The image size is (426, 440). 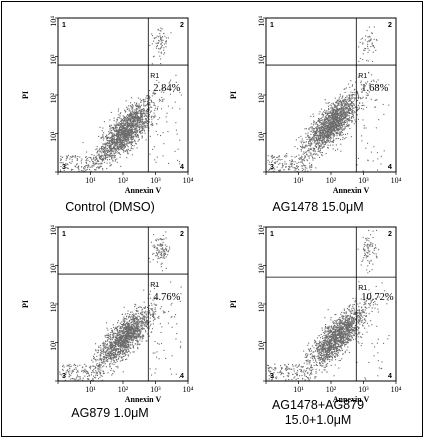 I want to click on panel-caption: AG1478 15.0μM, so click(x=318, y=207).